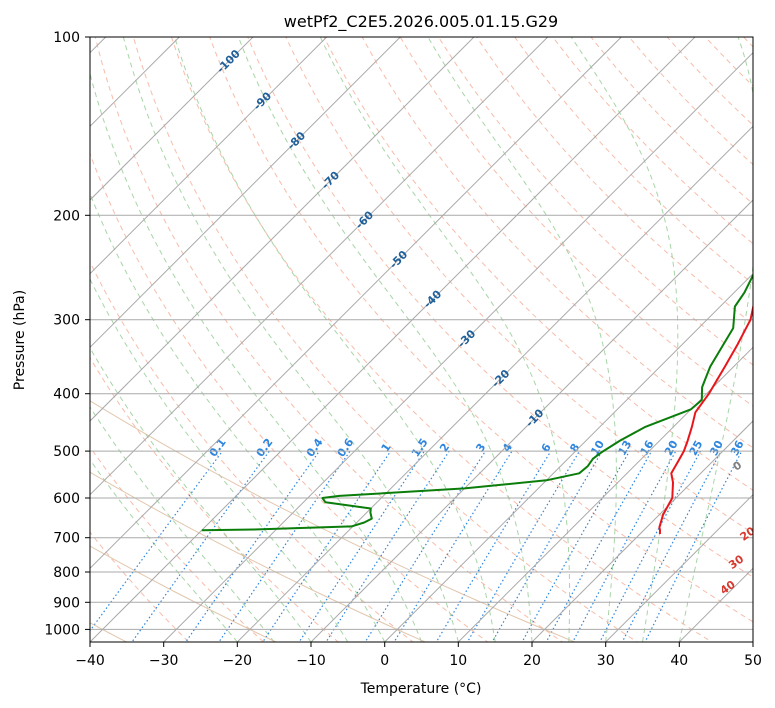 The height and width of the screenshot is (708, 775). What do you see at coordinates (421, 689) in the screenshot?
I see `x-axis-title: Temperature (°C)` at bounding box center [421, 689].